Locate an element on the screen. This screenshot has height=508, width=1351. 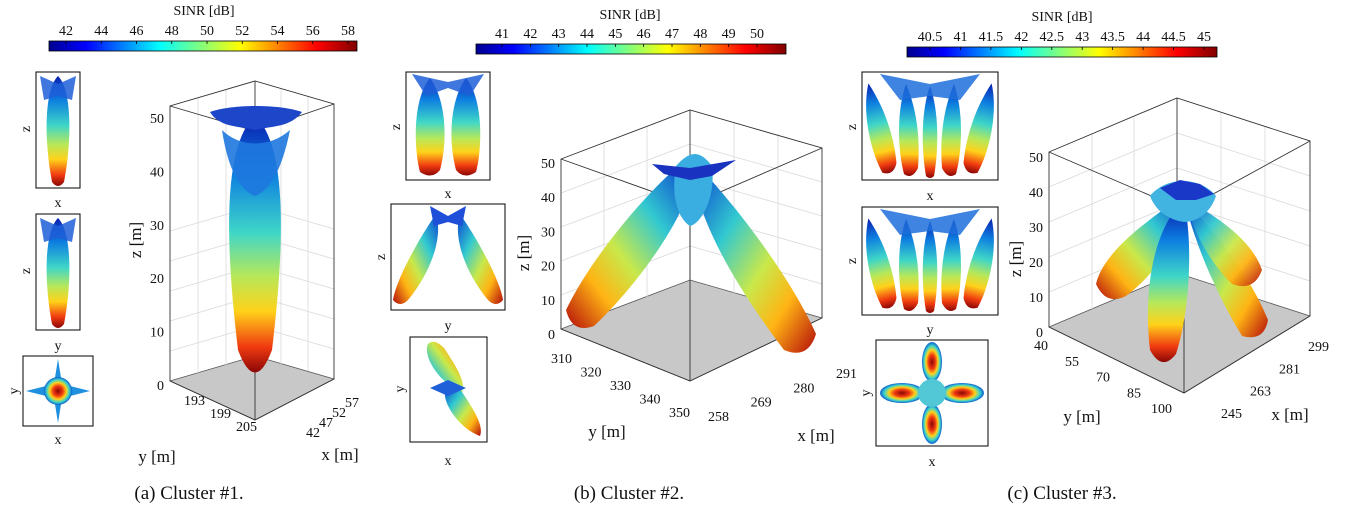
inset-c-xz: z x is located at coordinates (922, 137).